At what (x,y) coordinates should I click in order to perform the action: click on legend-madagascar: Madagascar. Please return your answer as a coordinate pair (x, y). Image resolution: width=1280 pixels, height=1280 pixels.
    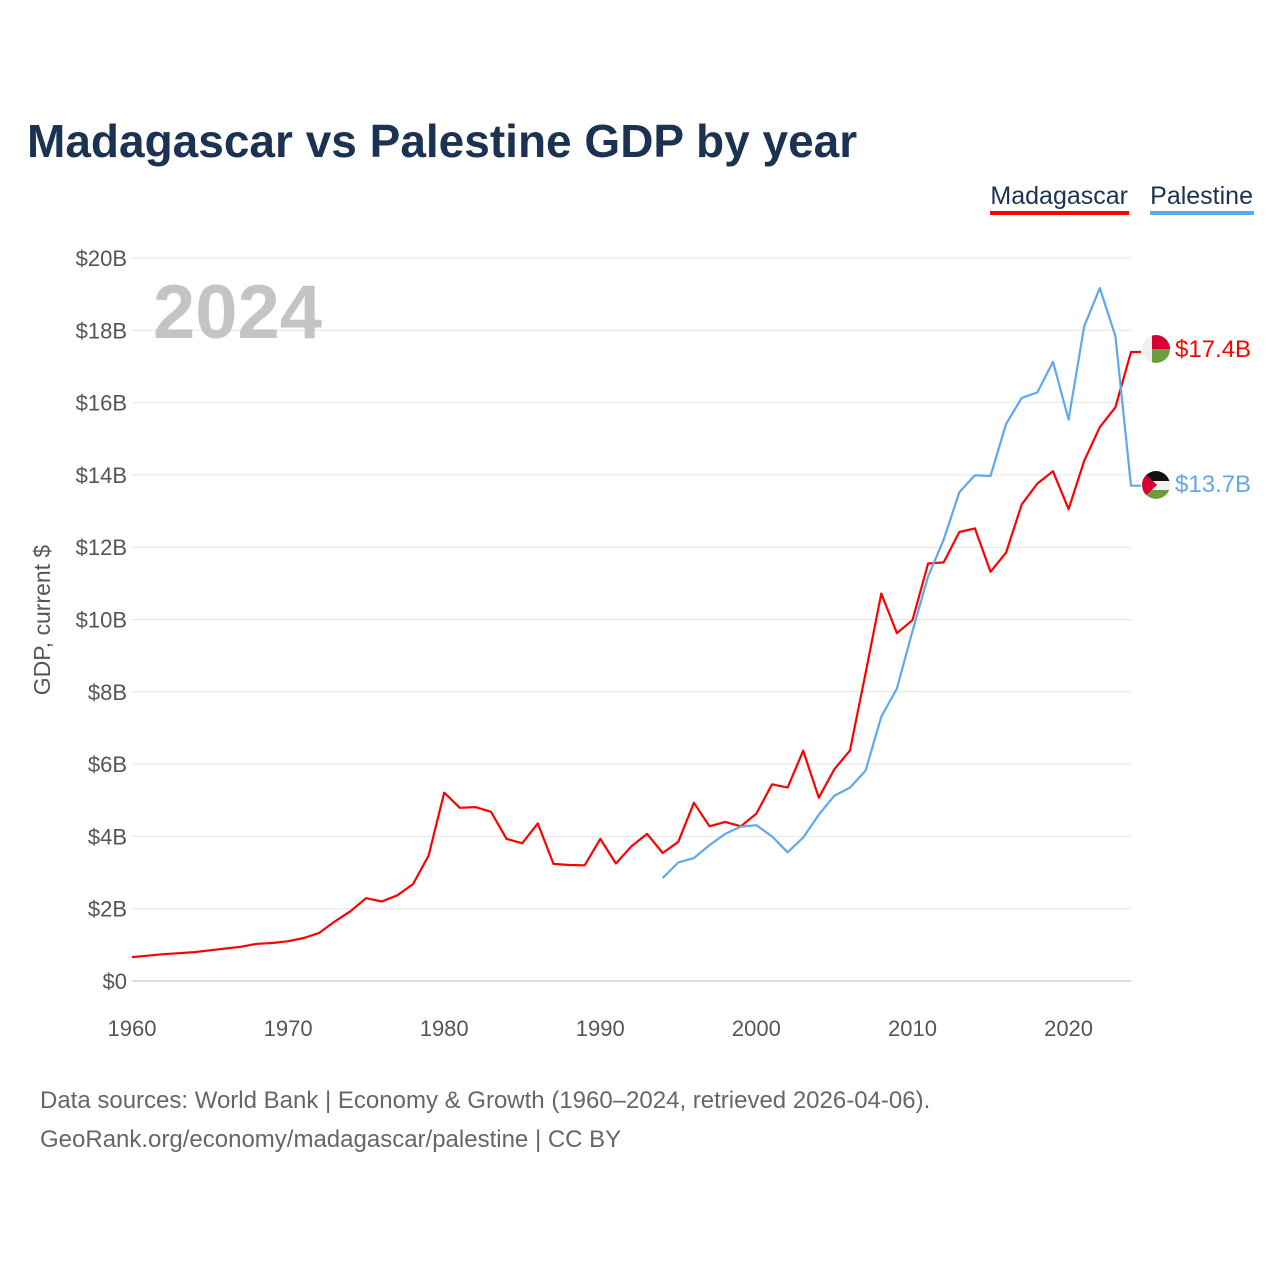
    Looking at the image, I should click on (1059, 196).